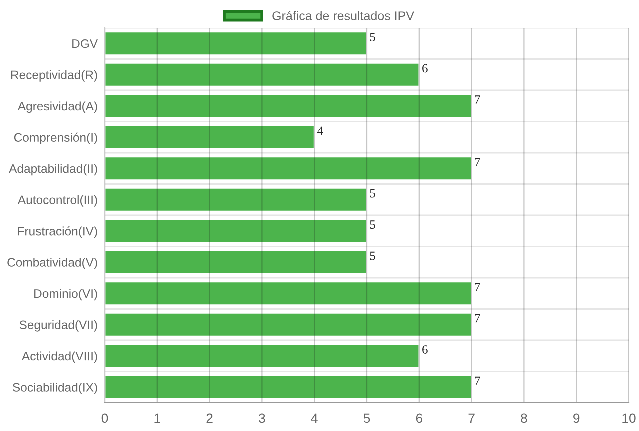  Describe the element at coordinates (58, 232) in the screenshot. I see `y-tick-label: Frustración(IV)` at that location.